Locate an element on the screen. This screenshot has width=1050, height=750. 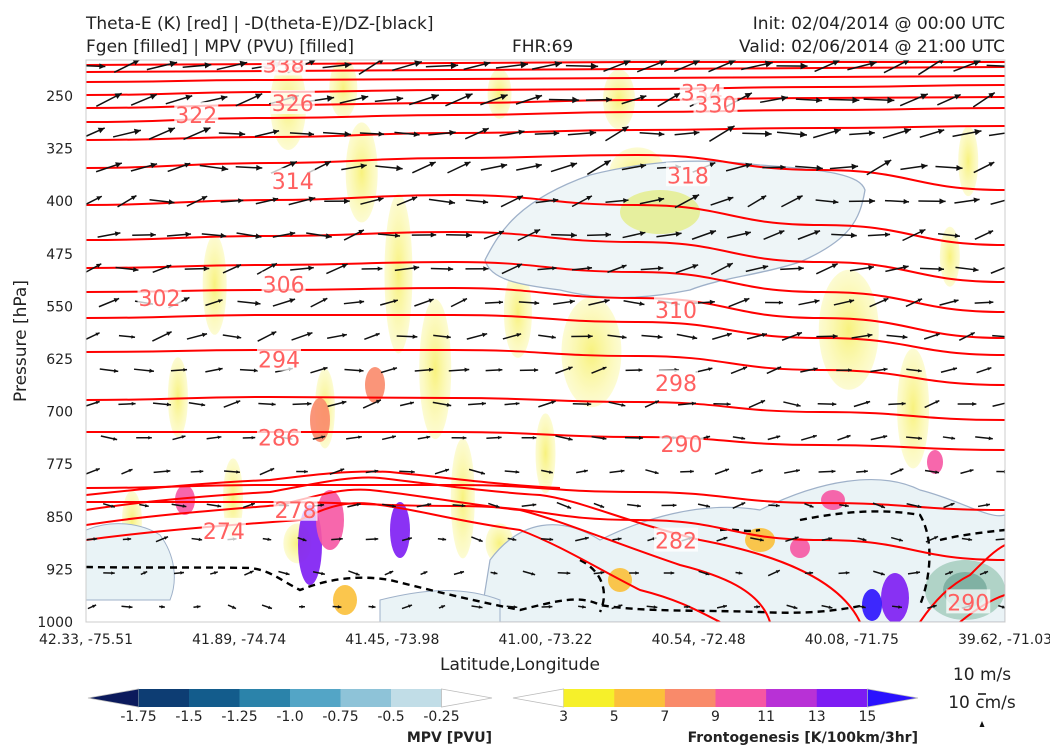
colorbar-tick: 9 is located at coordinates (715, 717).